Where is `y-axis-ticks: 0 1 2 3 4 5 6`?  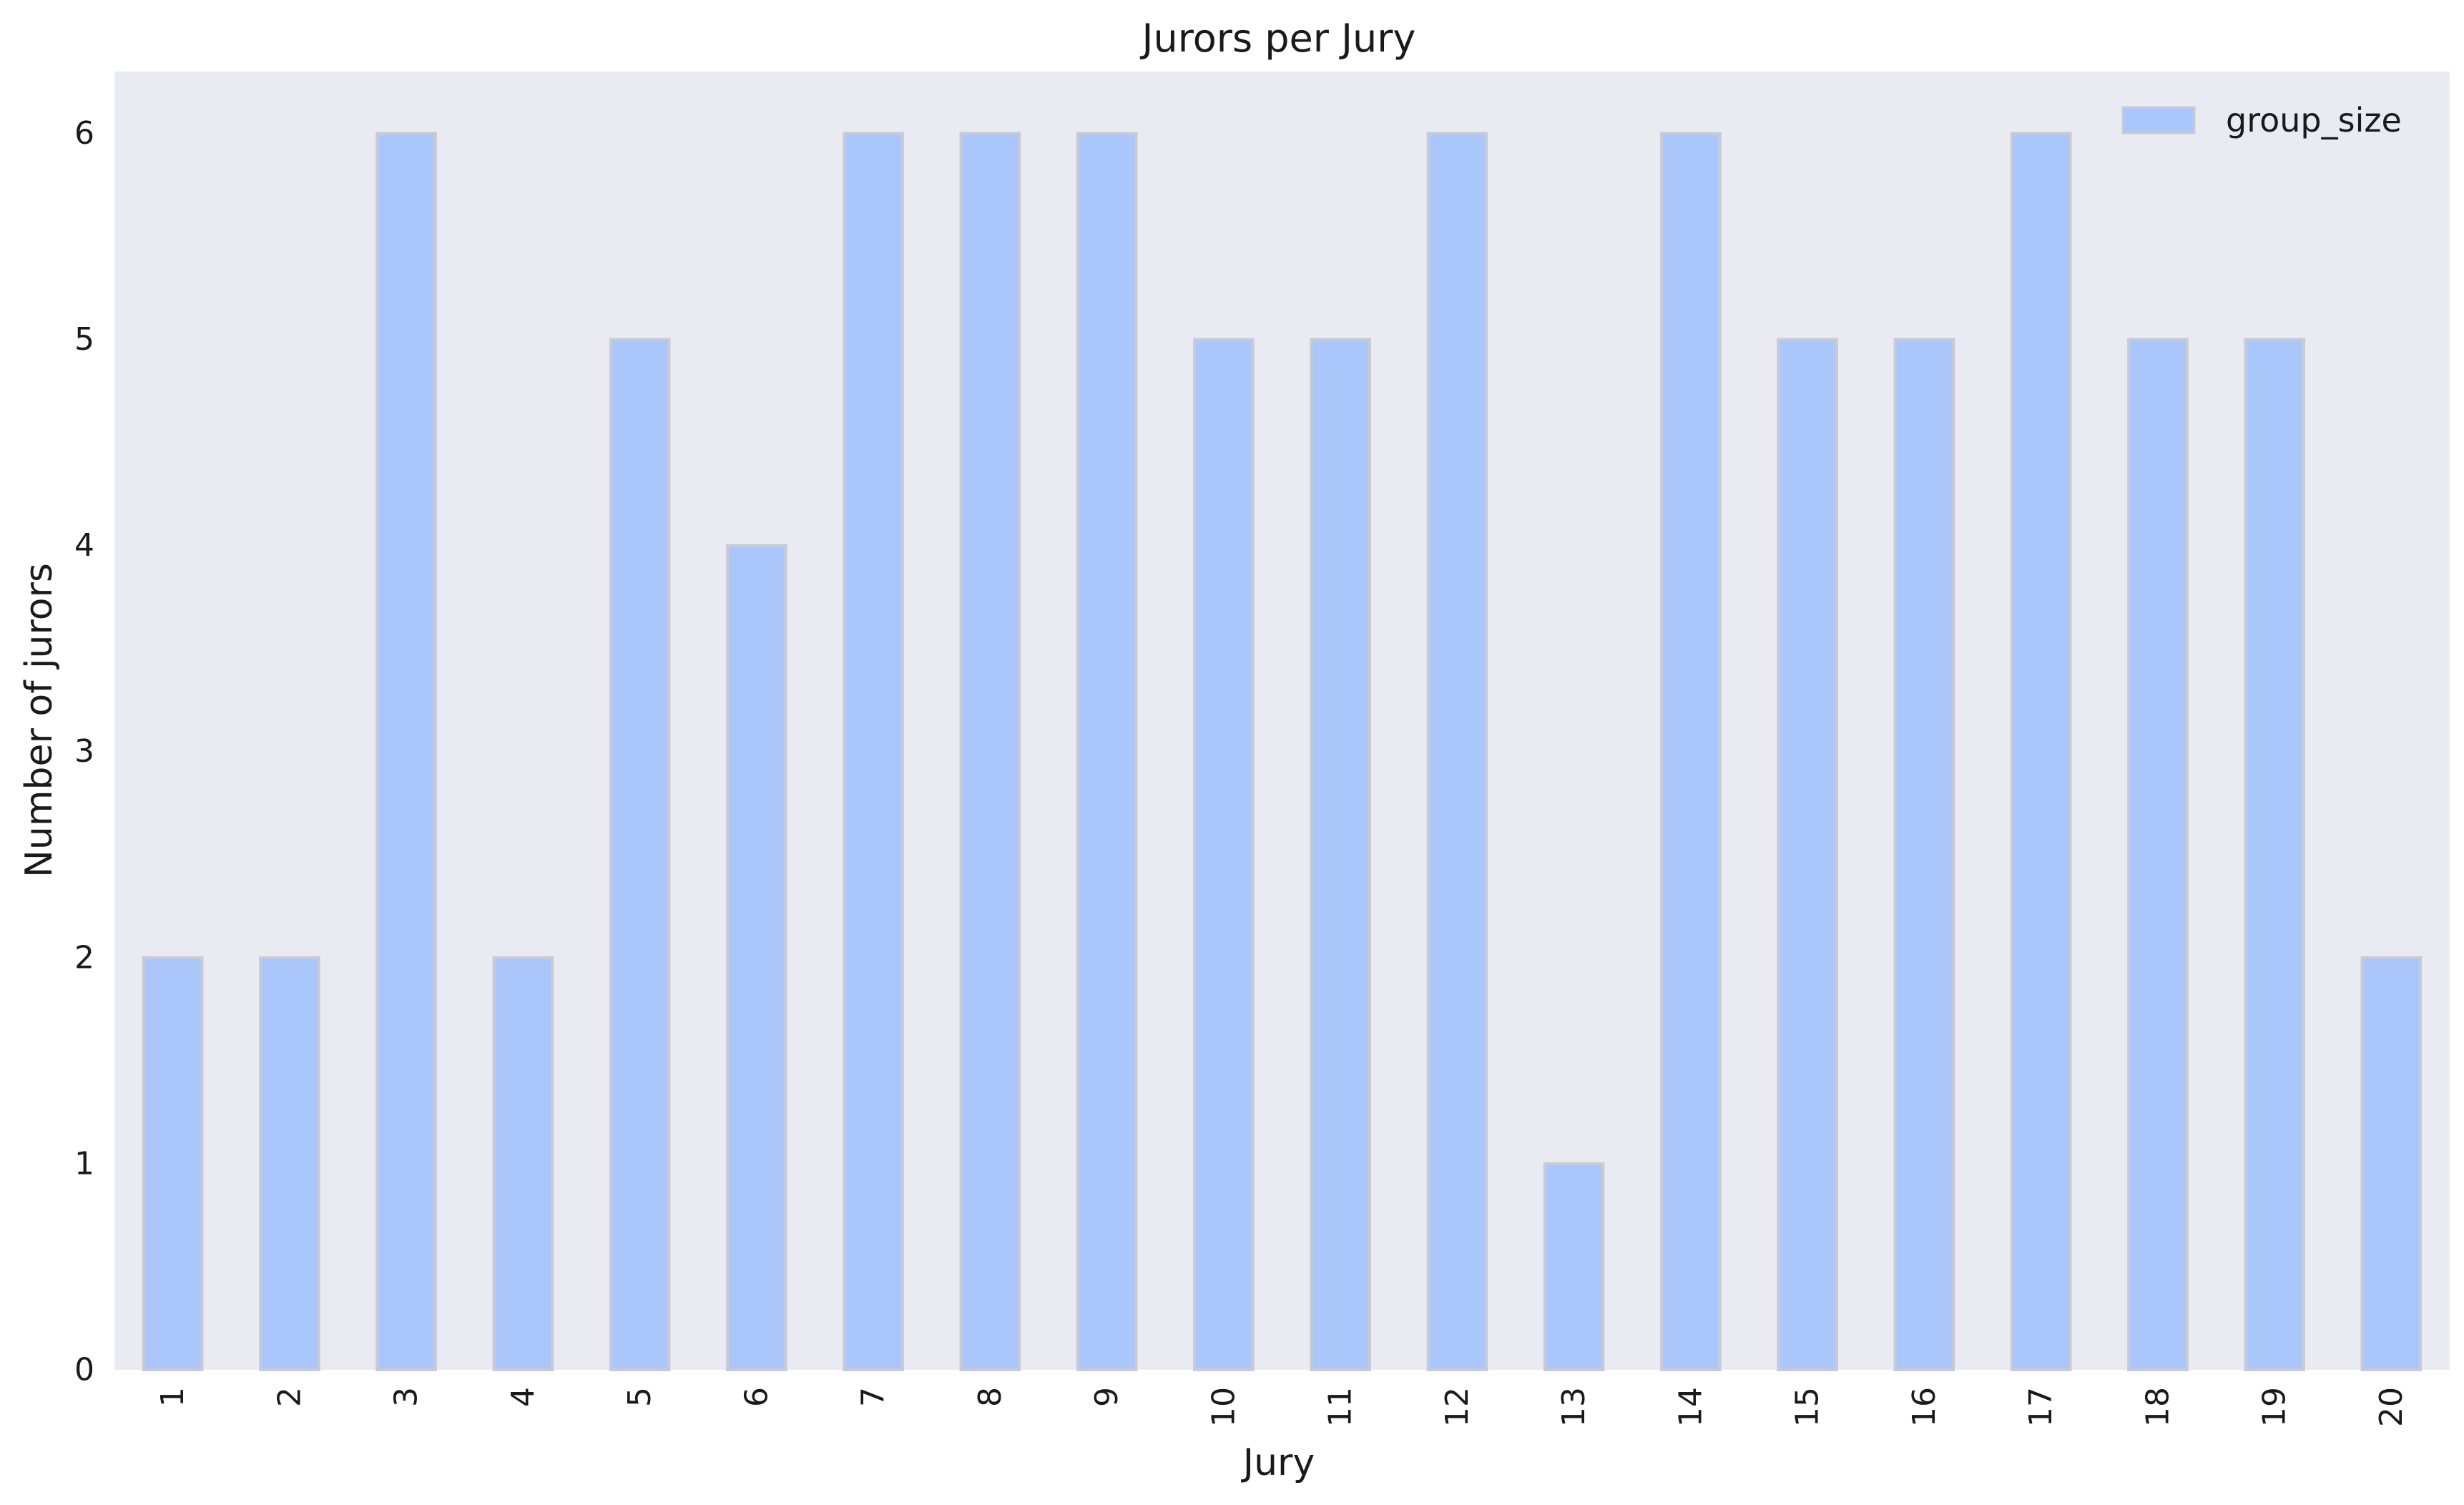 y-axis-ticks: 0 1 2 3 4 5 6 is located at coordinates (84, 751).